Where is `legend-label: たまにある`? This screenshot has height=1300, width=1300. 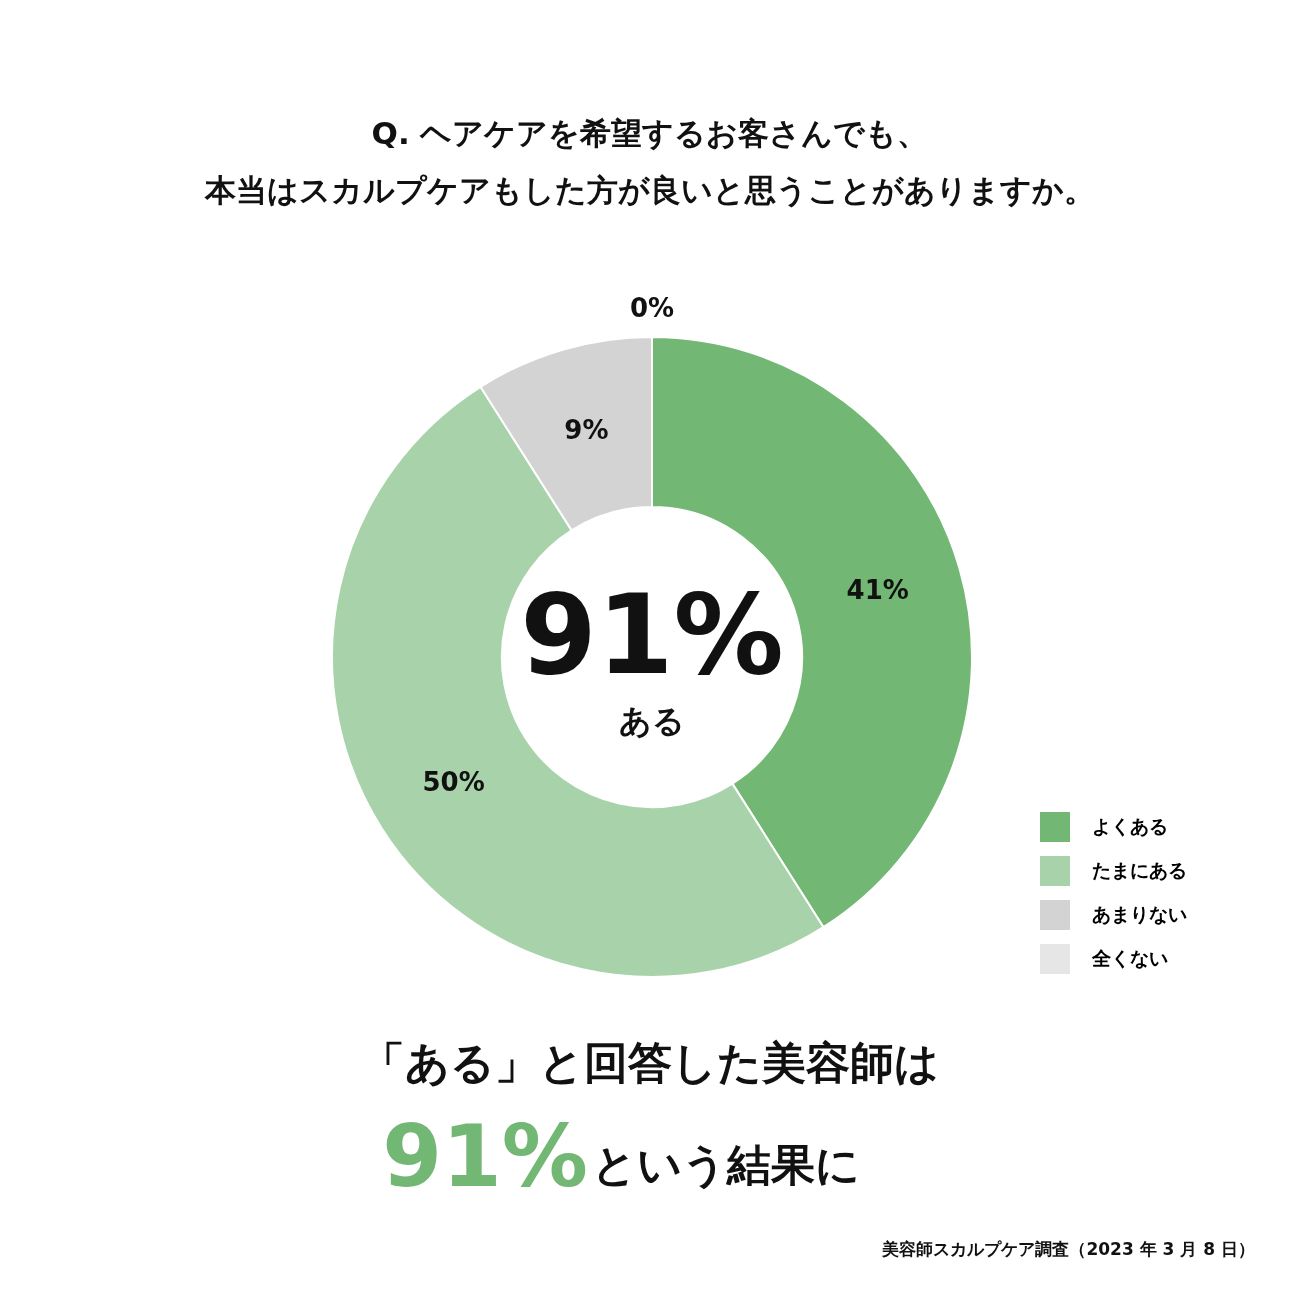
legend-label: たまにある is located at coordinates (1139, 870).